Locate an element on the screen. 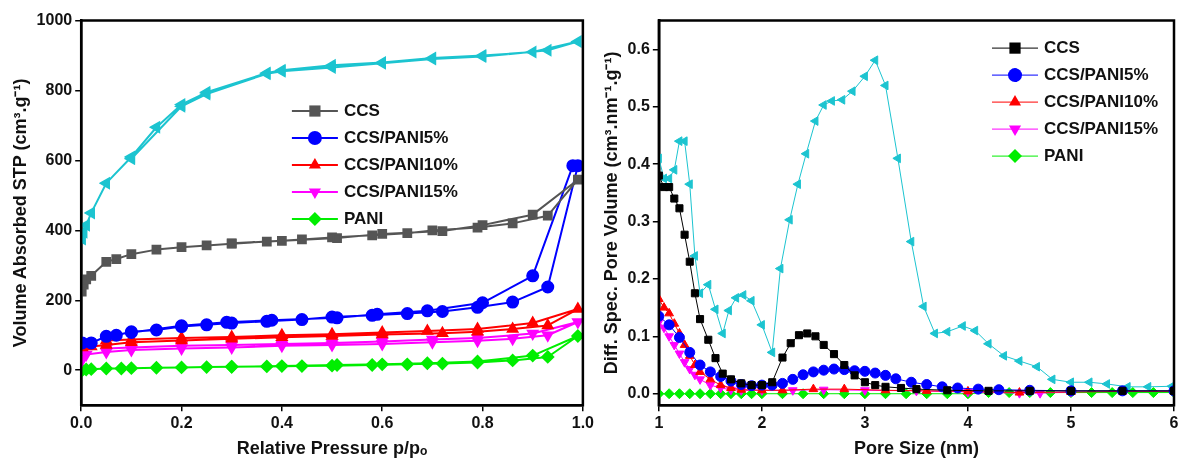 The image size is (1198, 470). x-tick-label: 0.8 is located at coordinates (482, 423).